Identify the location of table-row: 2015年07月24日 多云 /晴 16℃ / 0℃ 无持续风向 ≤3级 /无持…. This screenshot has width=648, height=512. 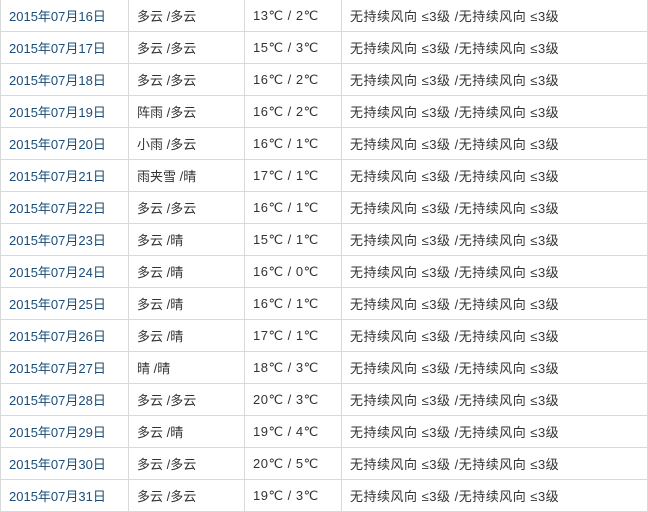
(324, 271).